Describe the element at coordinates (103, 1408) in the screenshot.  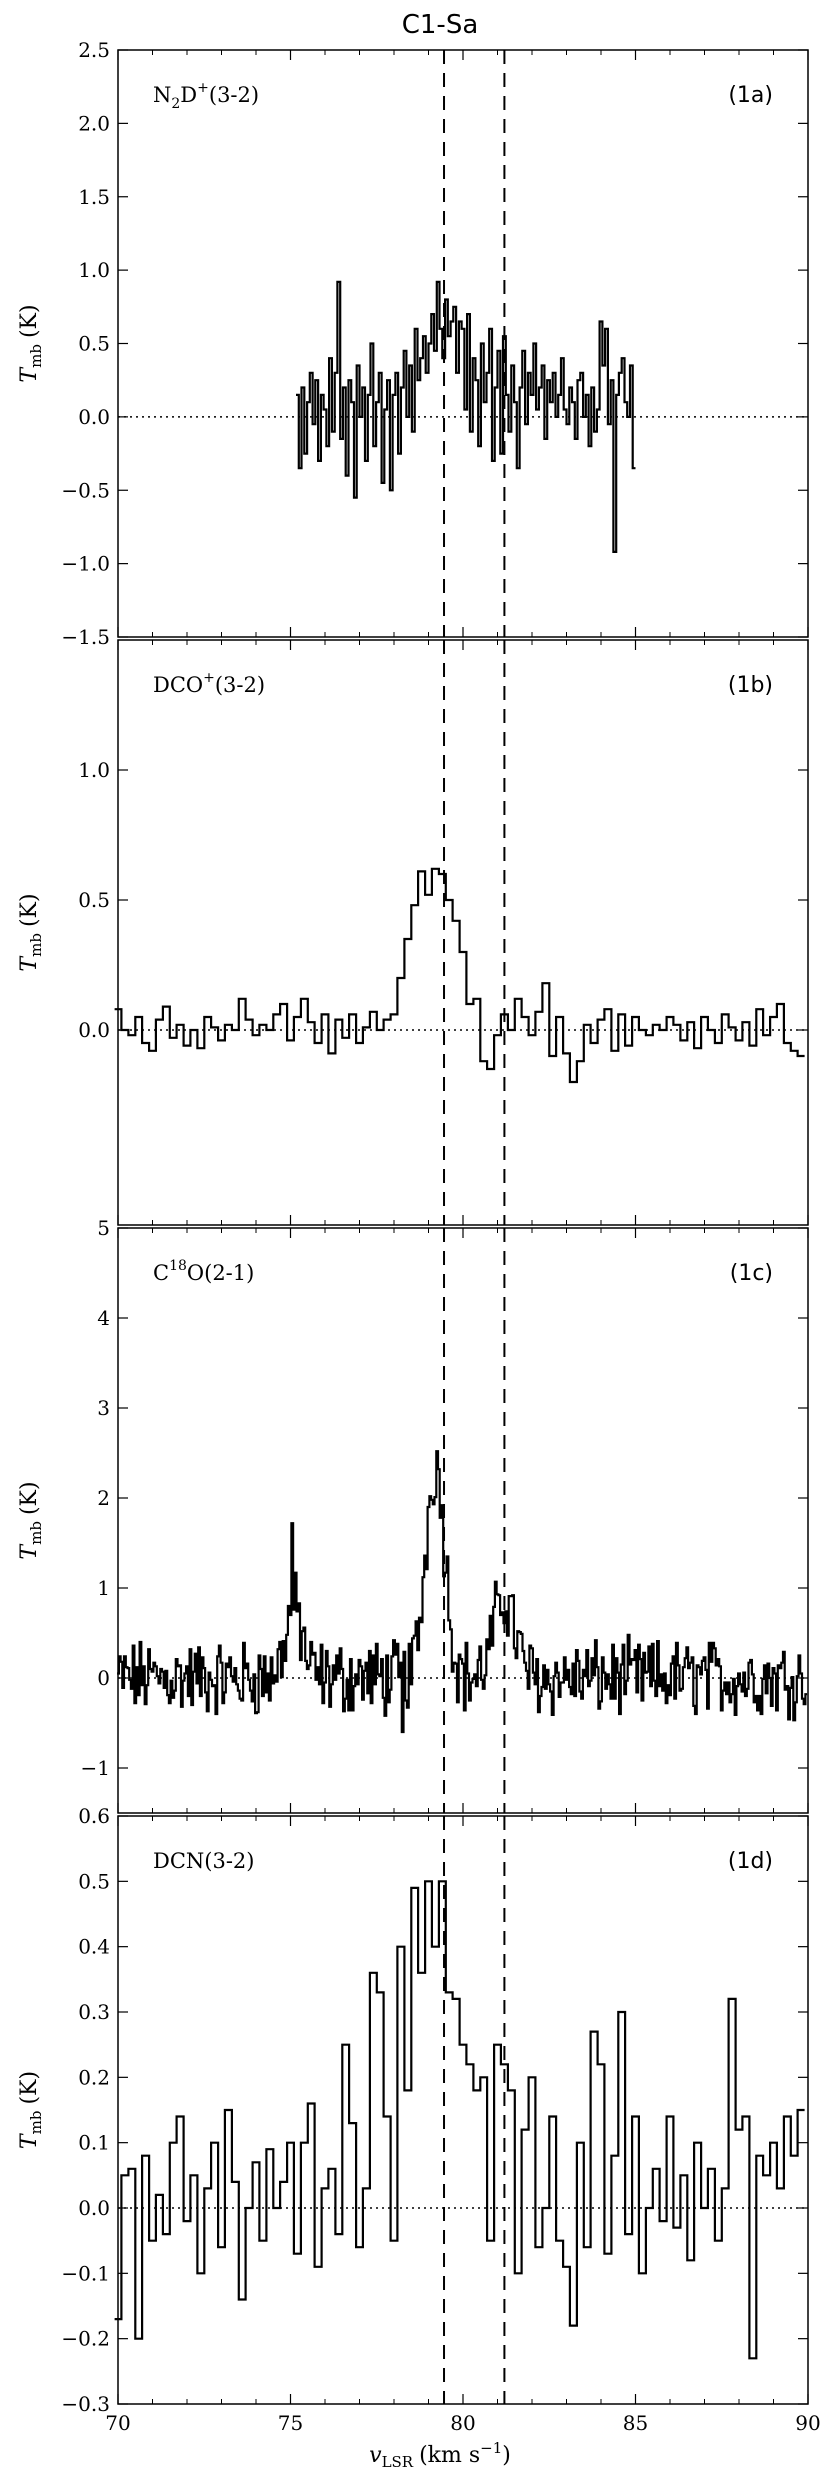
I see `y-tick-label: 3` at that location.